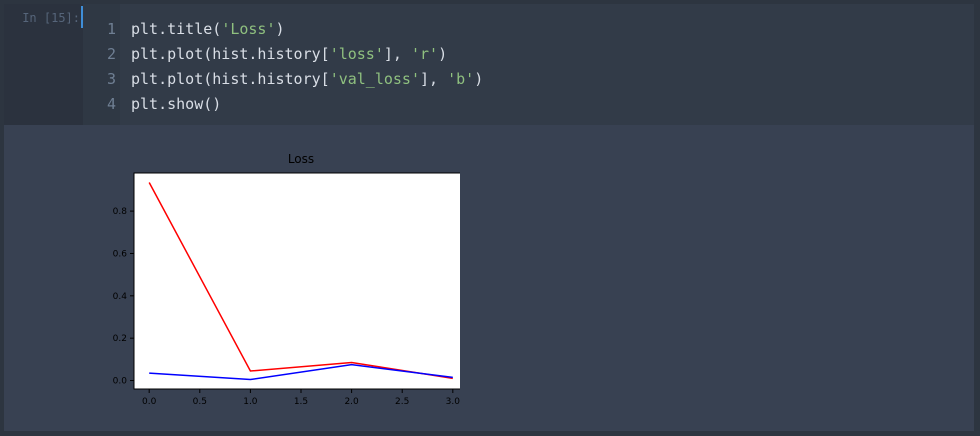 This screenshot has height=436, width=980. Describe the element at coordinates (402, 402) in the screenshot. I see `x-tick-label: 2.5` at that location.